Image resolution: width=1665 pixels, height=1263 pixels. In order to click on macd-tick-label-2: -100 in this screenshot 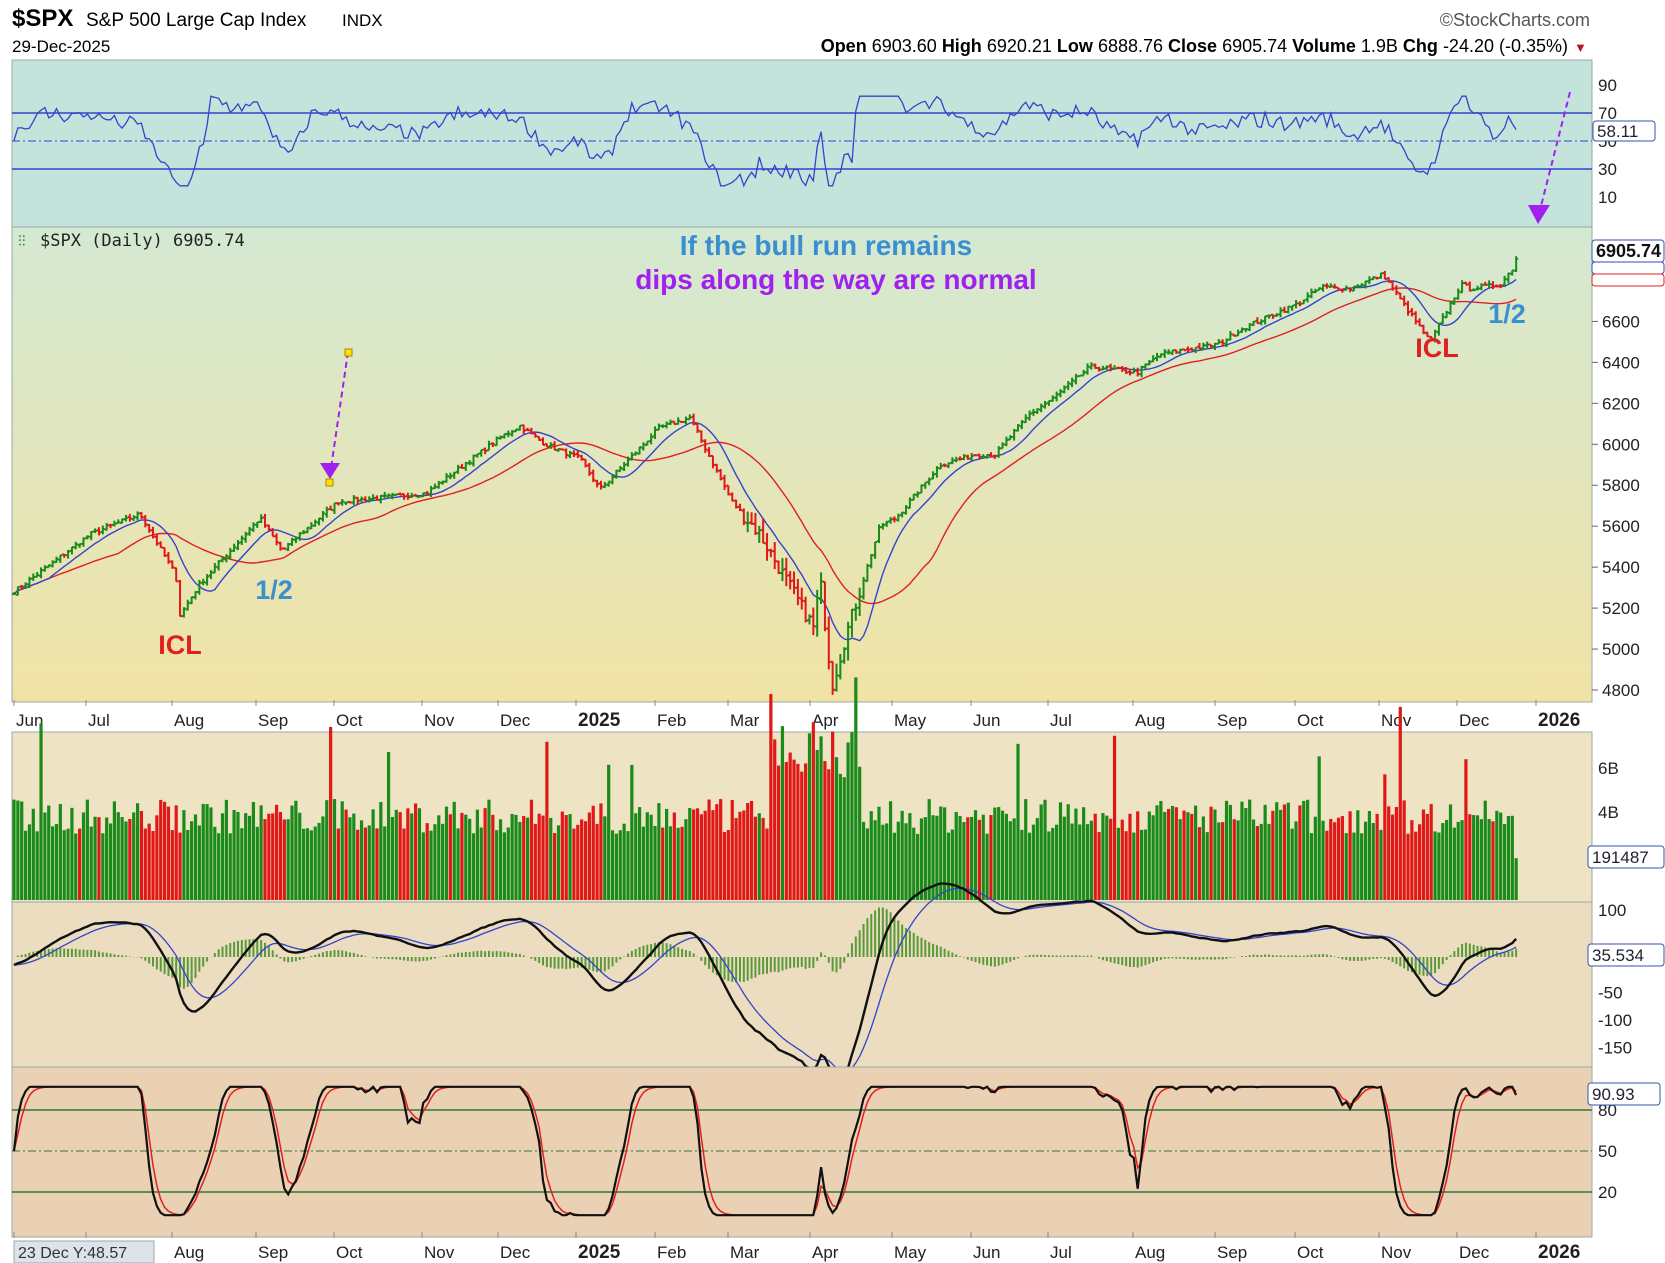, I will do `click(1615, 1020)`.